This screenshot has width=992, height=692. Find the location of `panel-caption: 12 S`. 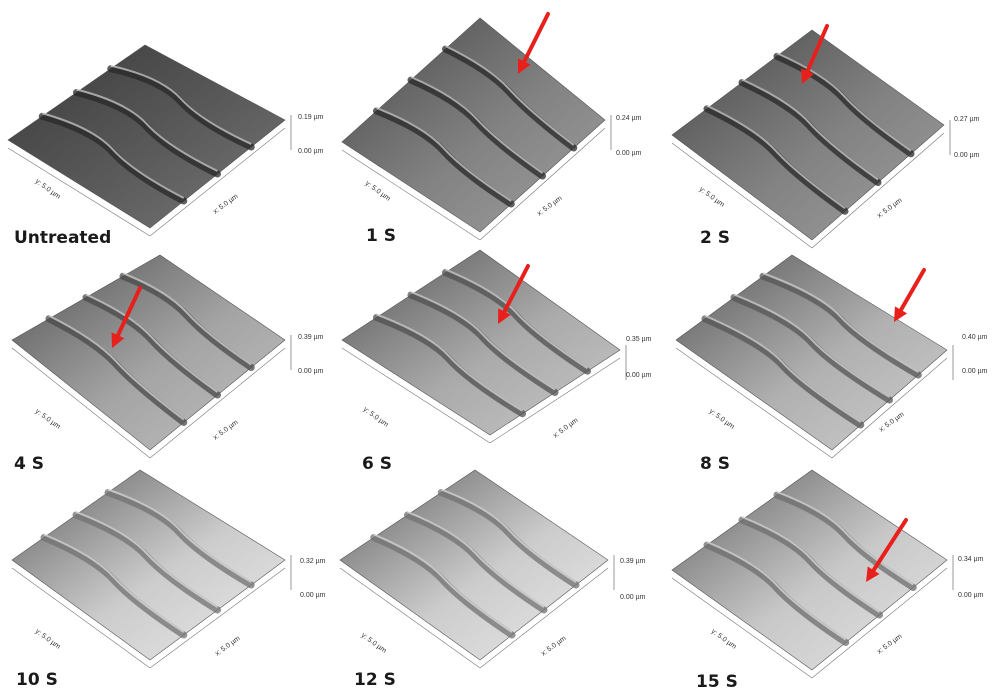

panel-caption: 12 S is located at coordinates (375, 680).